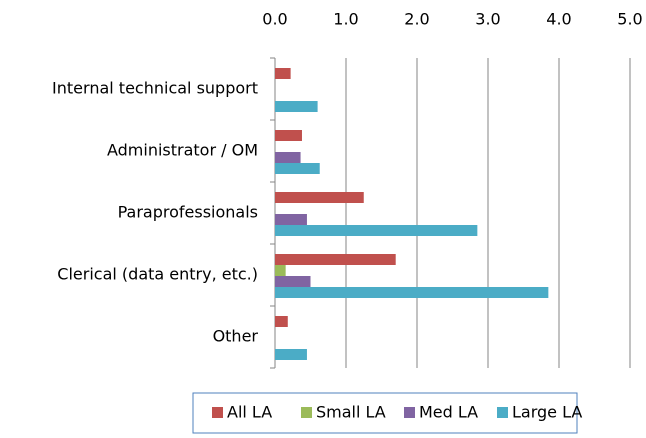 This screenshot has width=646, height=438. I want to click on x-tick-label: 4.0, so click(558, 19).